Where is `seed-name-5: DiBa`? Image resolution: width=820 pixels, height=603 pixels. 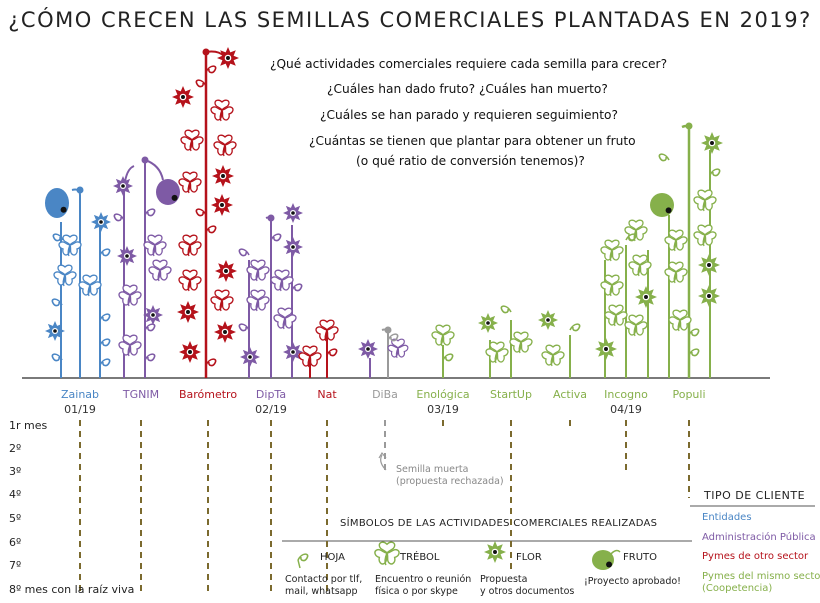
seed-name-5: DiBa is located at coordinates (385, 394).